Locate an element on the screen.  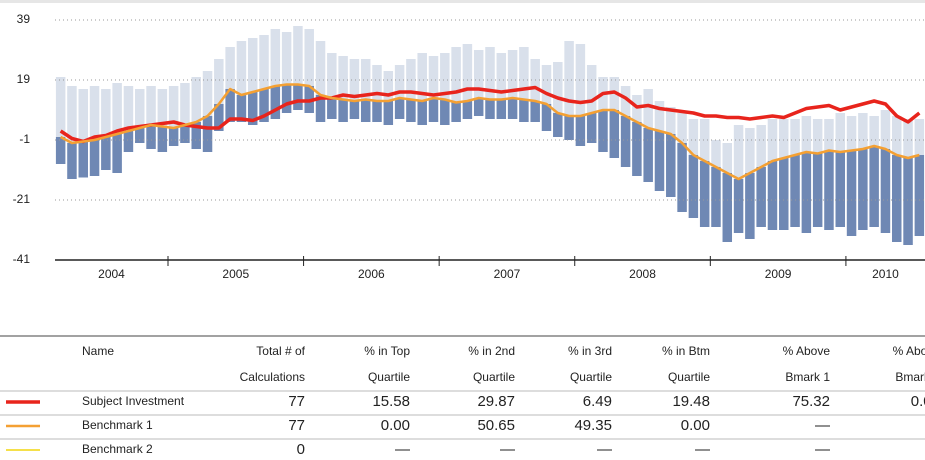
y-tick-label: 19 is located at coordinates (24, 79).